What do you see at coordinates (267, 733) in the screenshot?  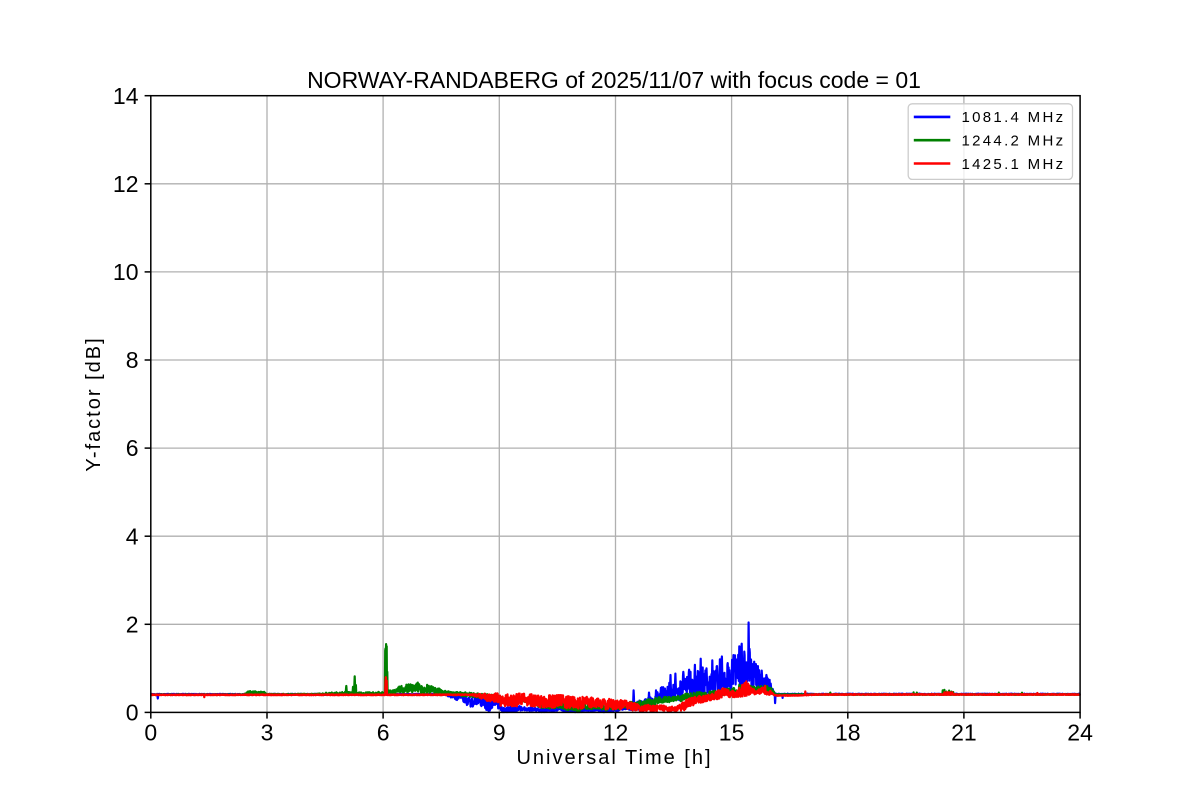 I see `svg-text: 3` at bounding box center [267, 733].